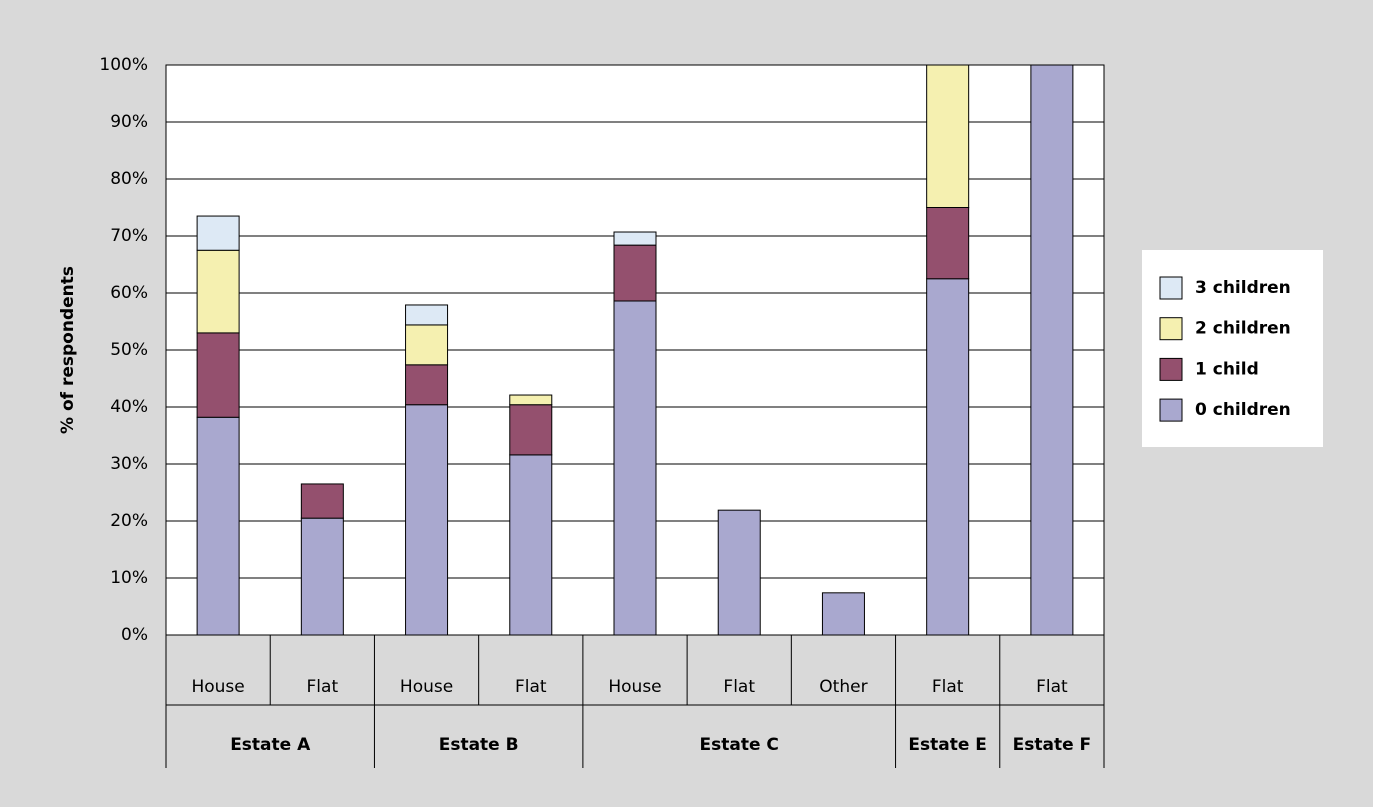 This screenshot has height=807, width=1373. I want to click on x-tick-label: Other, so click(843, 687).